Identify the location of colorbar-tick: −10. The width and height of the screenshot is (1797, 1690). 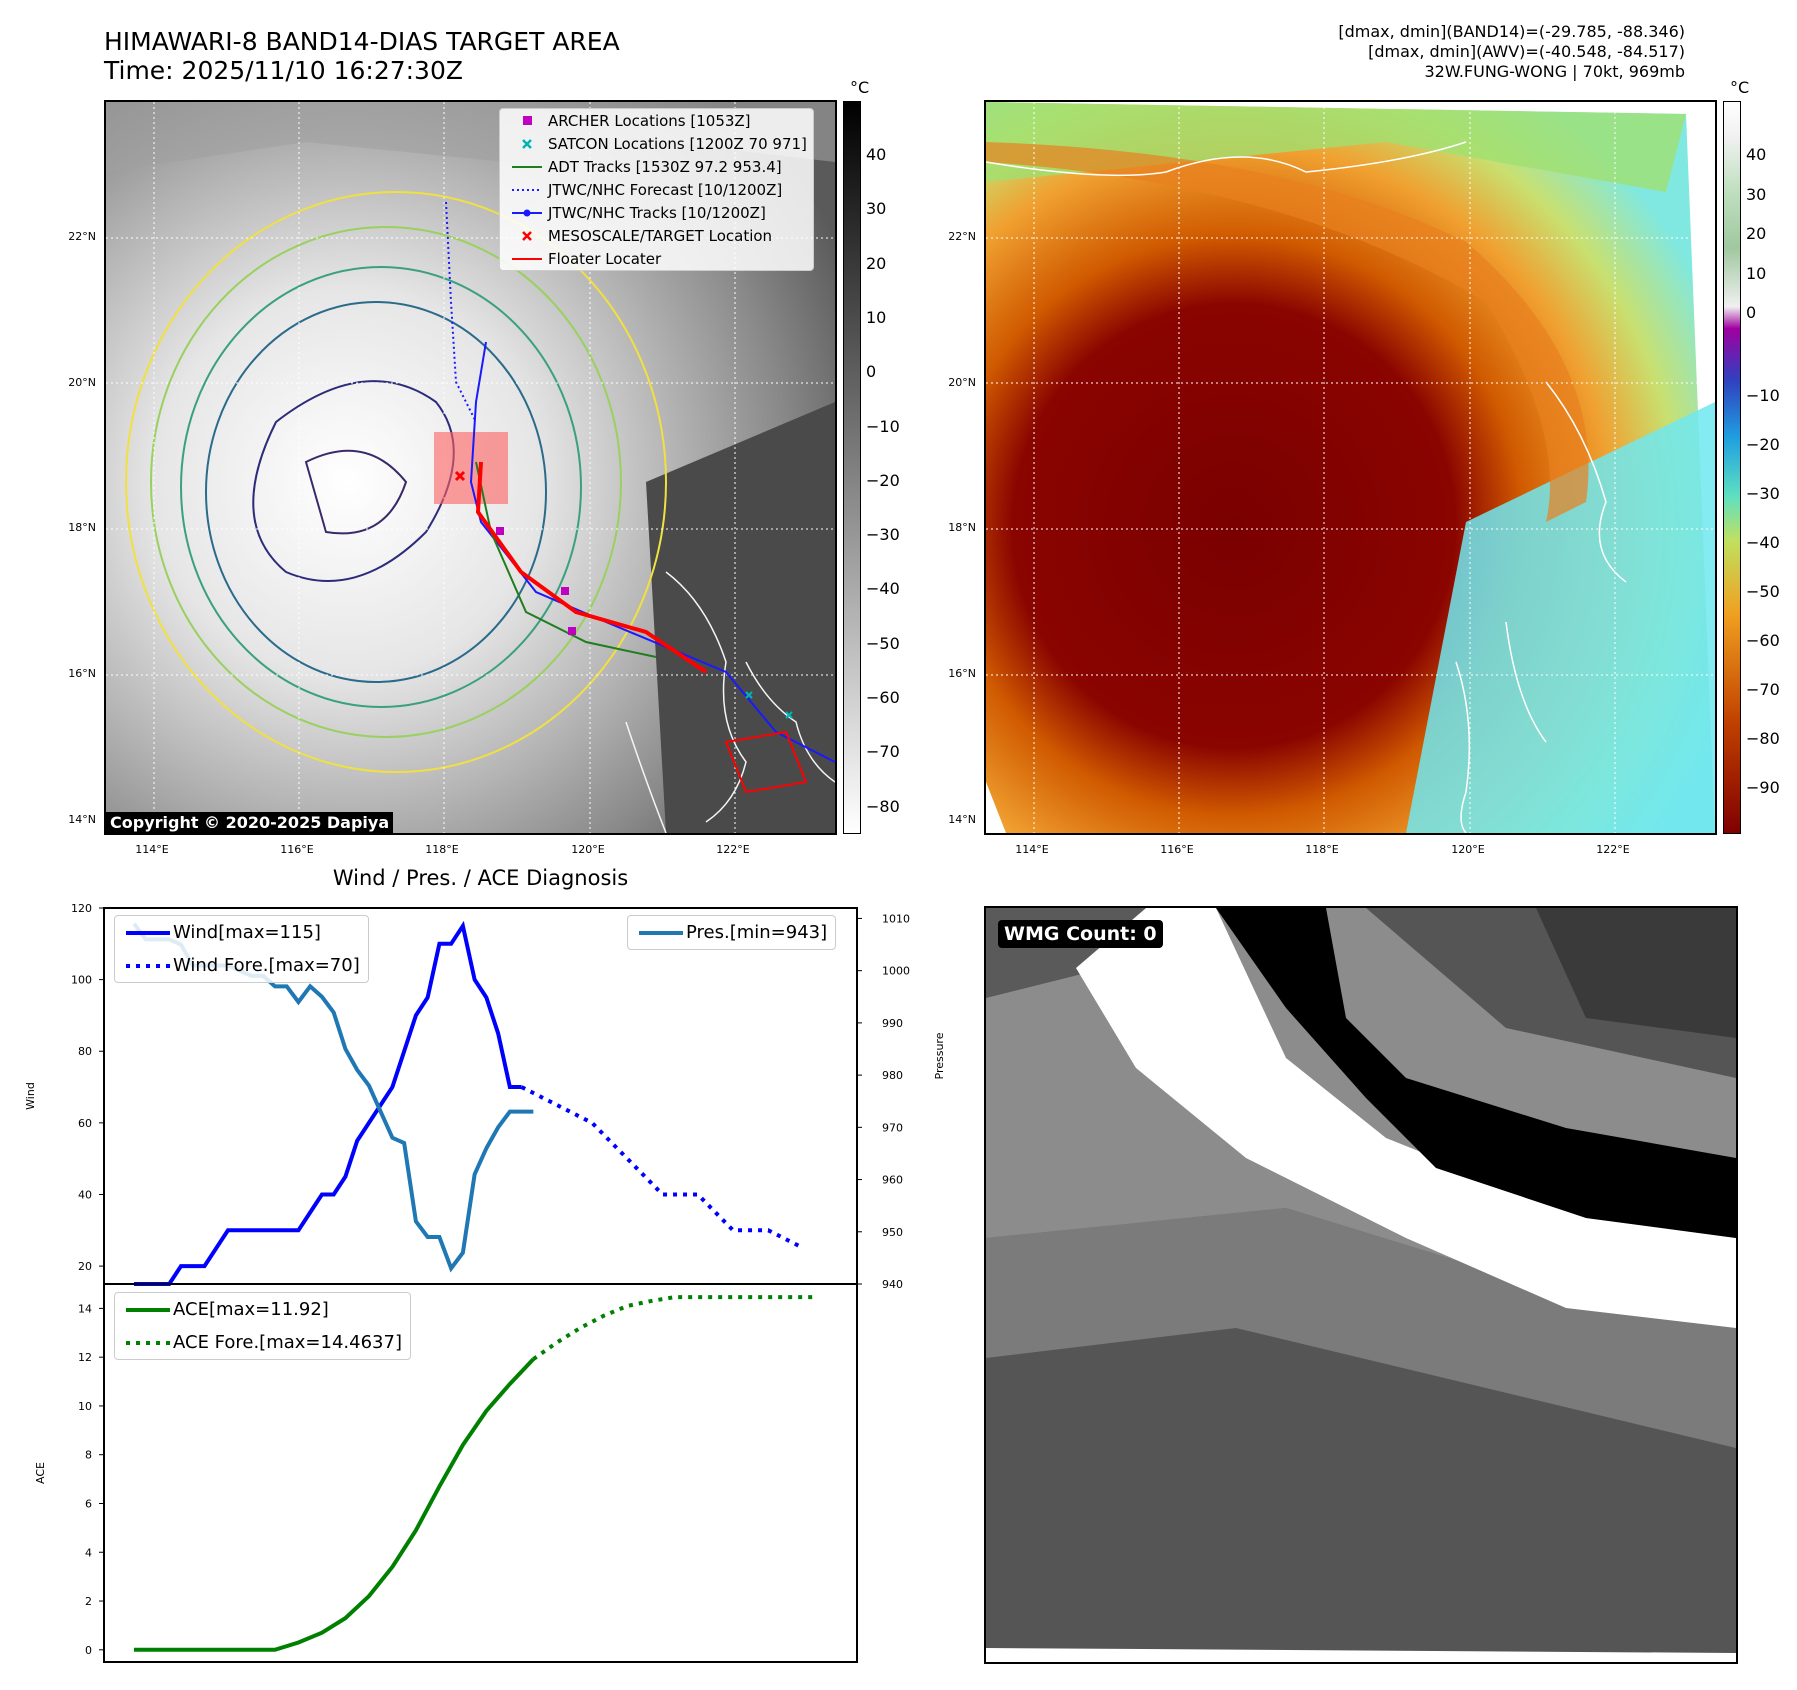
(883, 426).